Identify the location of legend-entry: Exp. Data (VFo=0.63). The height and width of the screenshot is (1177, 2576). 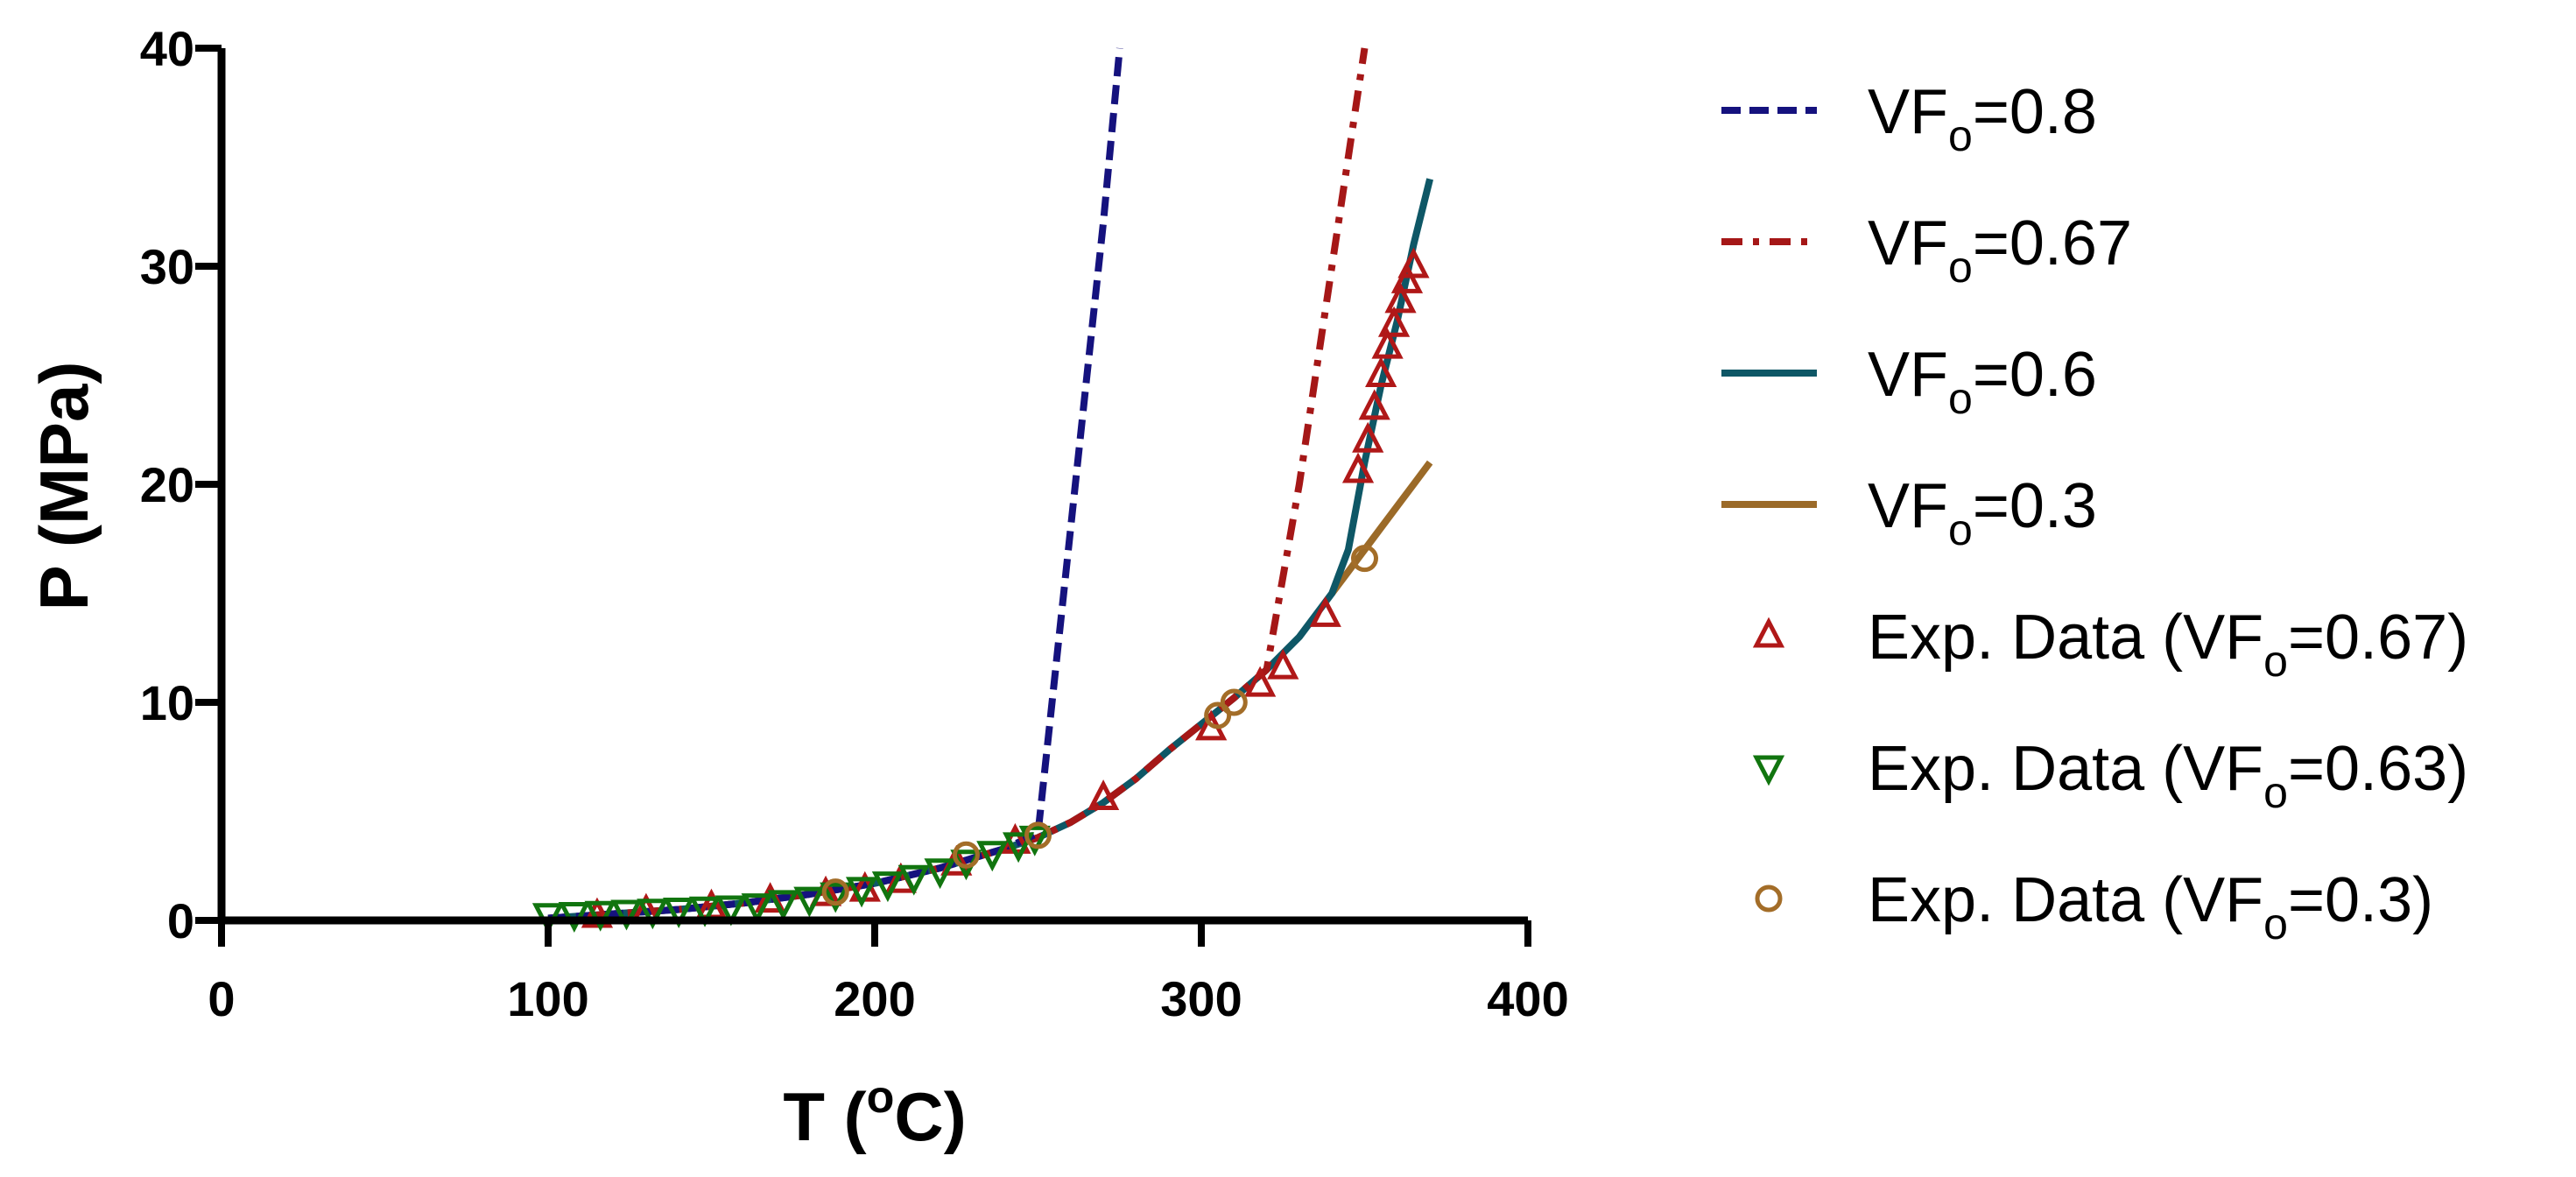
(2110, 775).